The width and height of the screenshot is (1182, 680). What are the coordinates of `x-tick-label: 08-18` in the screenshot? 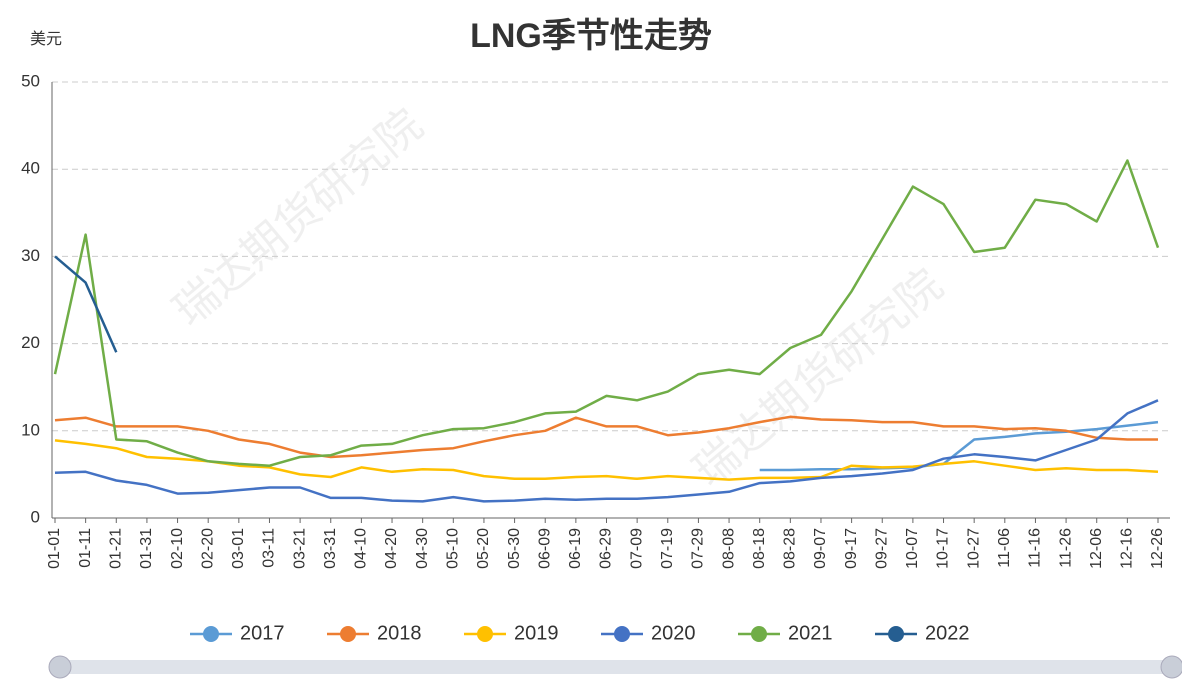 It's located at (759, 548).